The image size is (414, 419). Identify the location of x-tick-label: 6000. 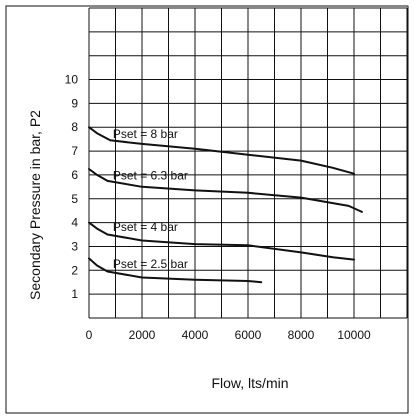
(248, 335).